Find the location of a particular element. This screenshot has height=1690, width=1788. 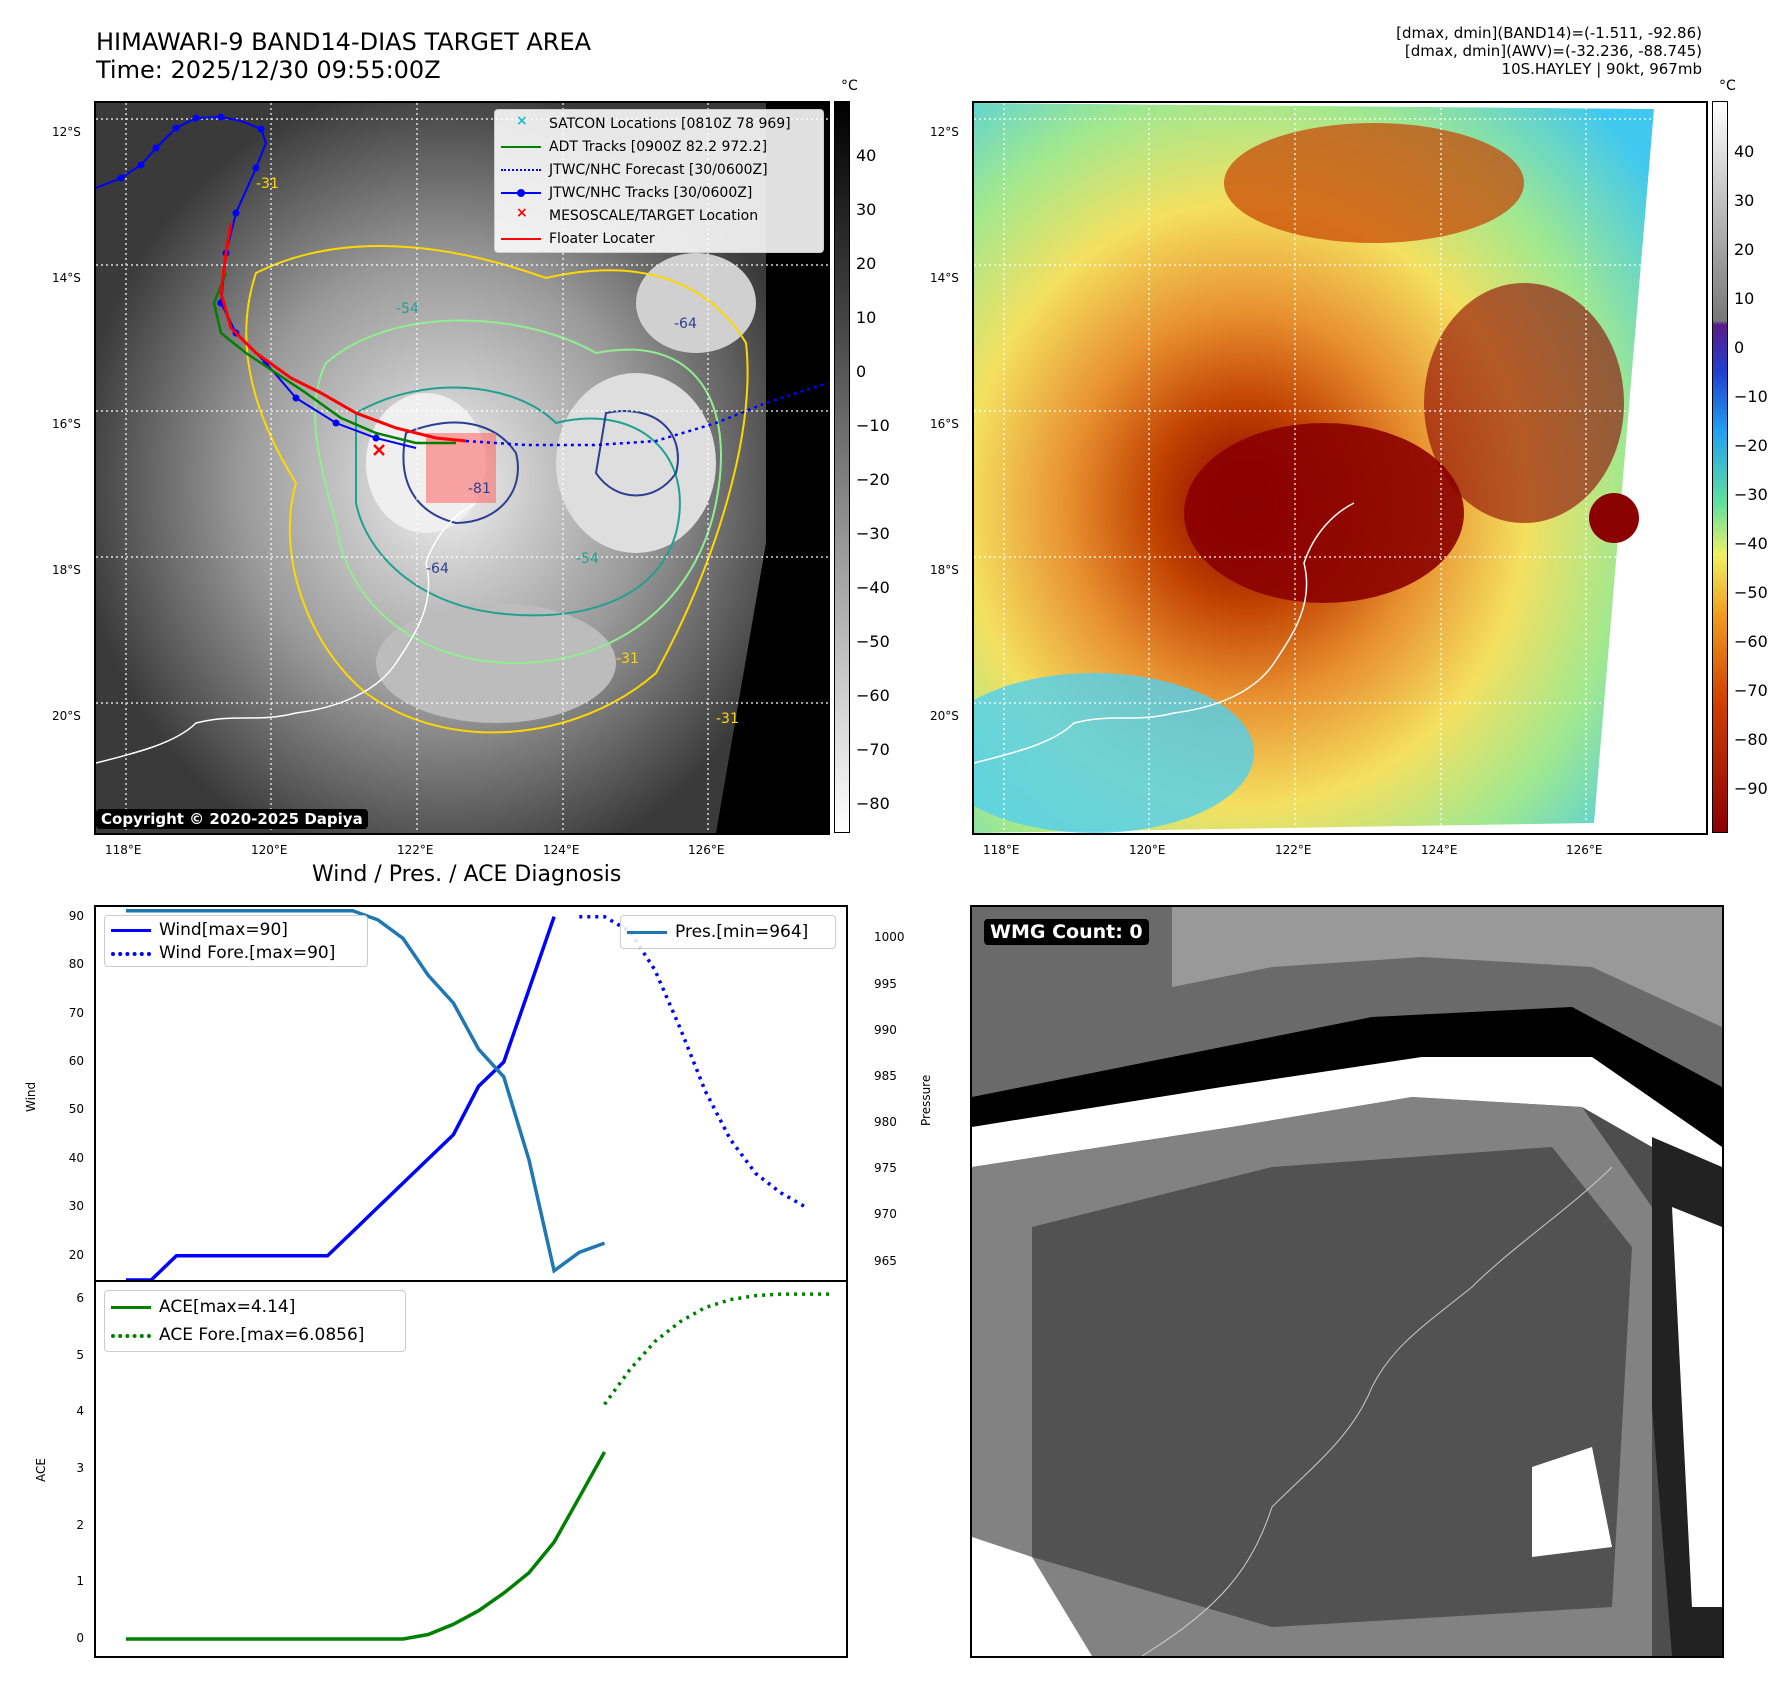

pressure-axis-label: Pressure is located at coordinates (926, 1100).